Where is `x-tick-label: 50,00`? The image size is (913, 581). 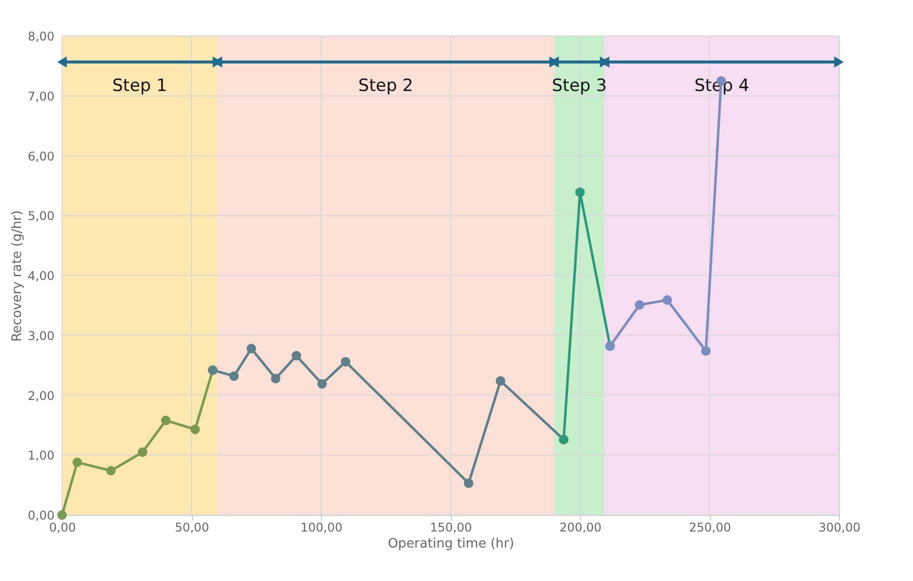 x-tick-label: 50,00 is located at coordinates (192, 527).